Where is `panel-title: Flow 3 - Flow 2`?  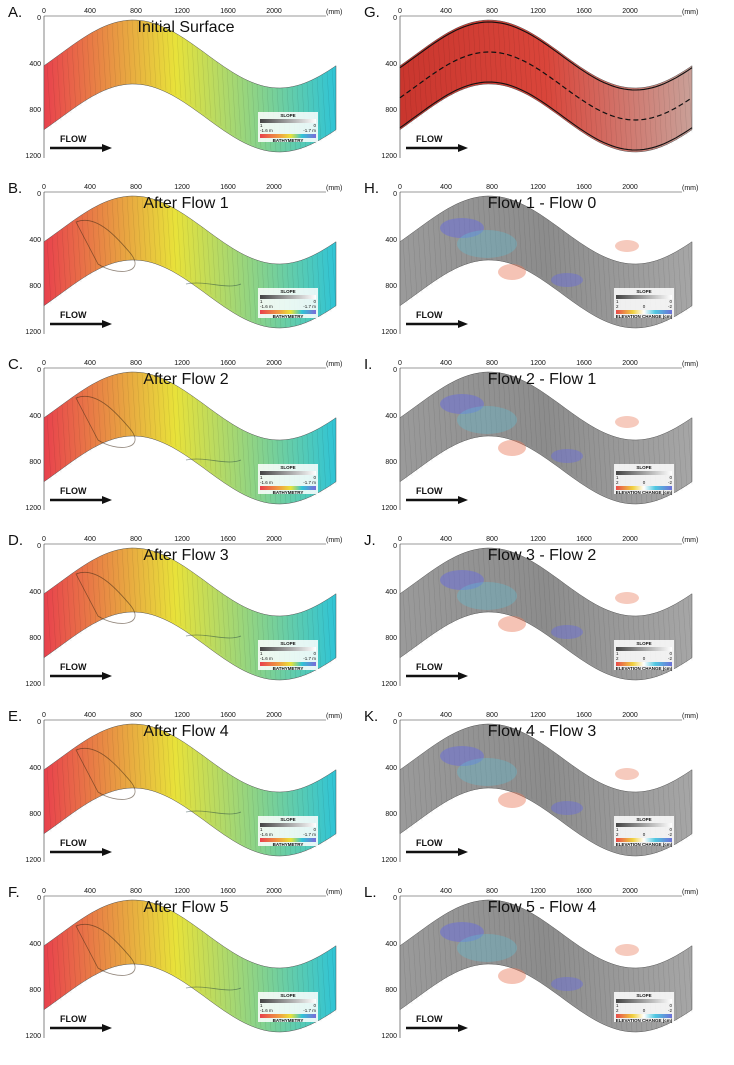
panel-title: Flow 3 - Flow 2 is located at coordinates (542, 555).